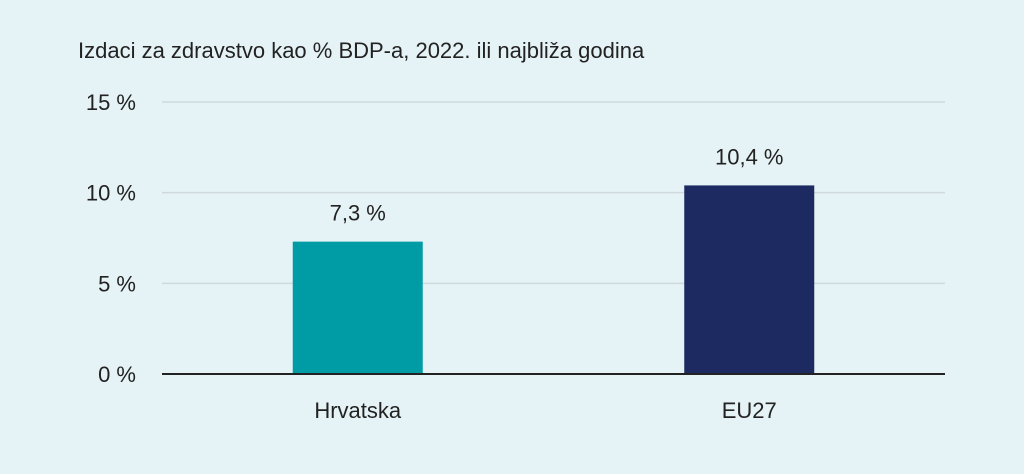 This screenshot has width=1024, height=474. Describe the element at coordinates (358, 410) in the screenshot. I see `category-label-hrvatska: Hrvatska` at that location.